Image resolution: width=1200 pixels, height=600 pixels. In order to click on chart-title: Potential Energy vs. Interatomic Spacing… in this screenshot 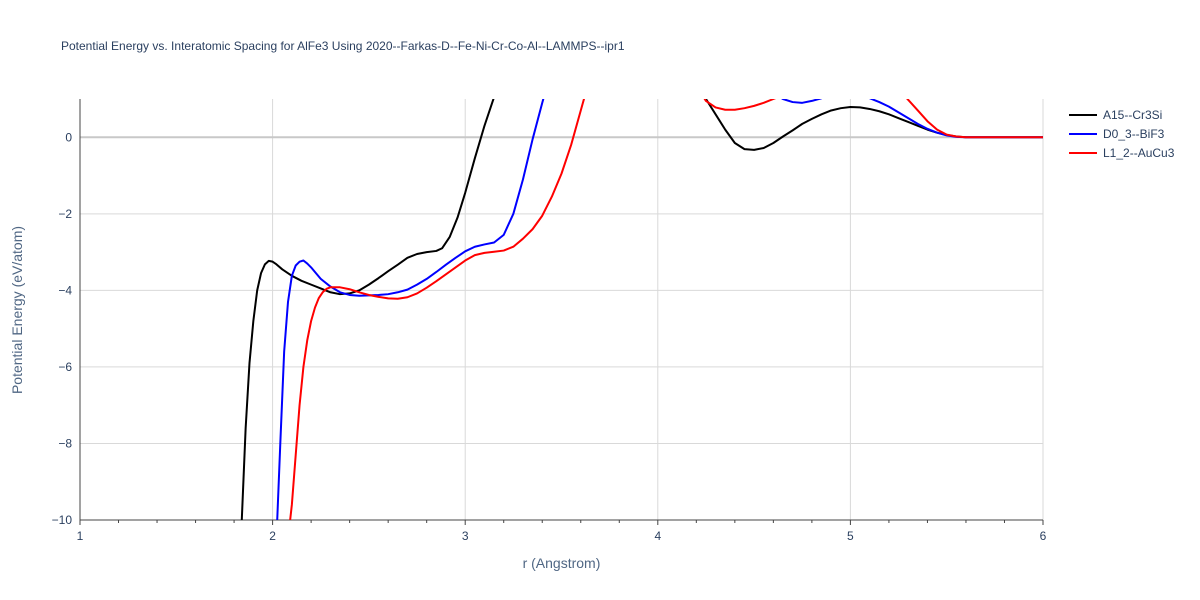, I will do `click(343, 46)`.